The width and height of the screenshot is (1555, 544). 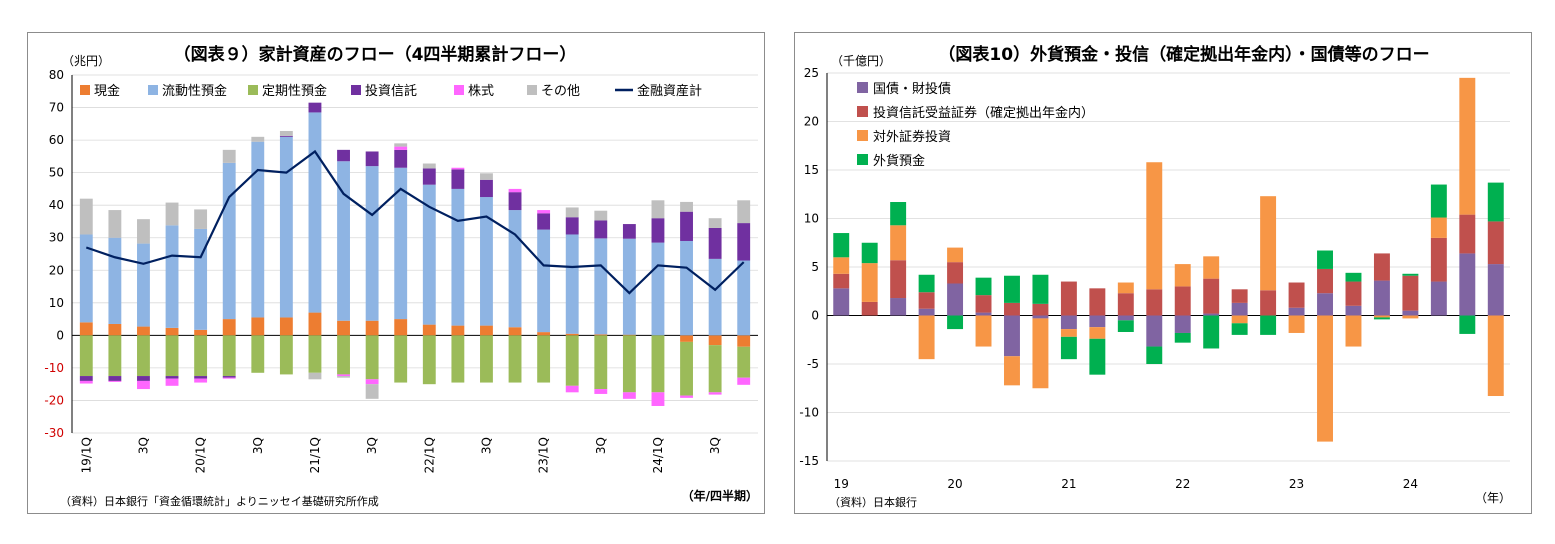 I want to click on y-tick-label: 10, so click(x=56, y=303).